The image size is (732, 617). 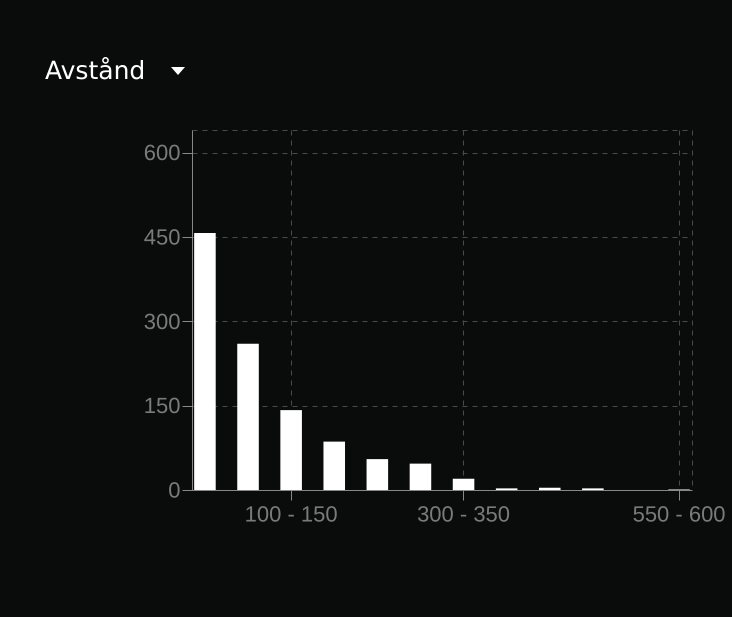 I want to click on y-tick-label: 450, so click(x=162, y=237).